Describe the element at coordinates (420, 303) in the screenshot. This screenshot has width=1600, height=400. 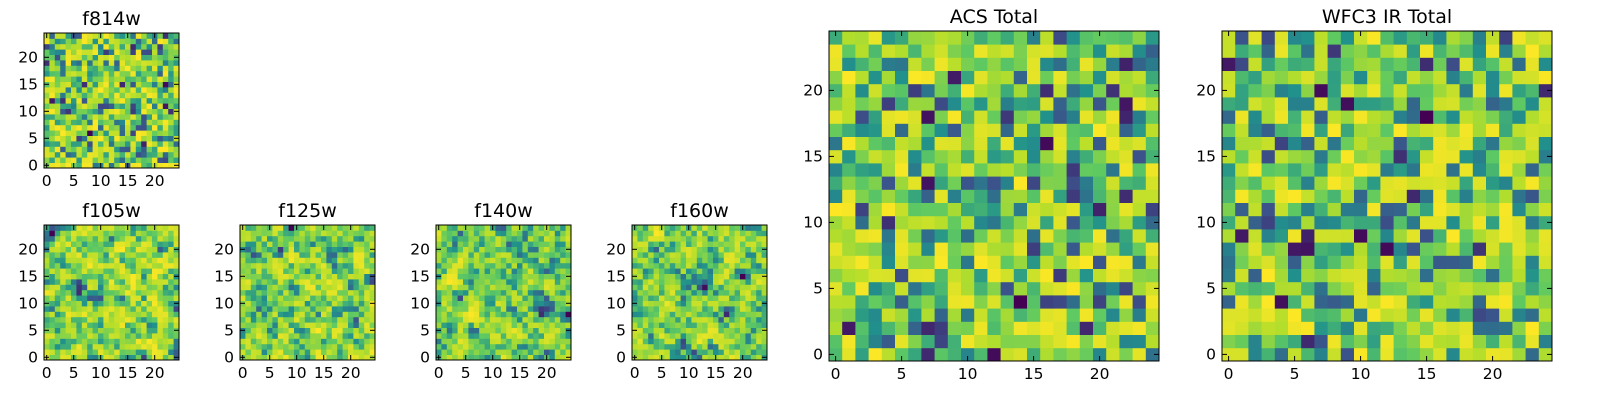
I see `y-tick-label: 10` at that location.